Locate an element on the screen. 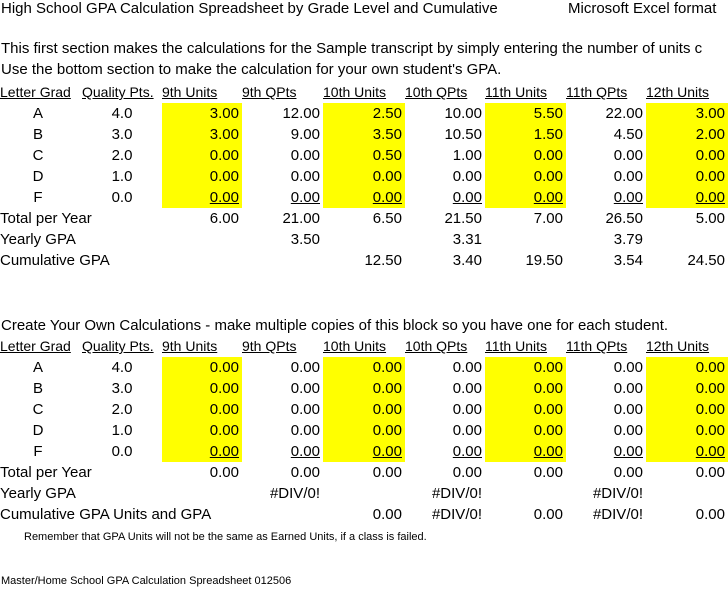  total-label: Total per Year is located at coordinates (46, 218).